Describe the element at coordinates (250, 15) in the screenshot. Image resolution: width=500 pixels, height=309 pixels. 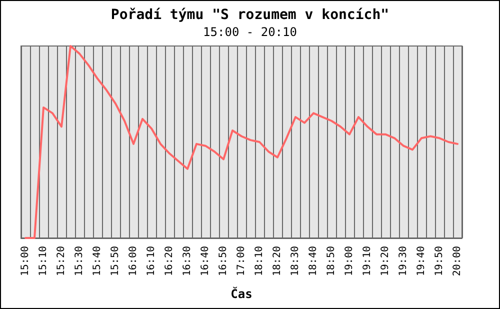
I see `chart-title: Pořadí týmu "S rozumem v koncích"` at that location.